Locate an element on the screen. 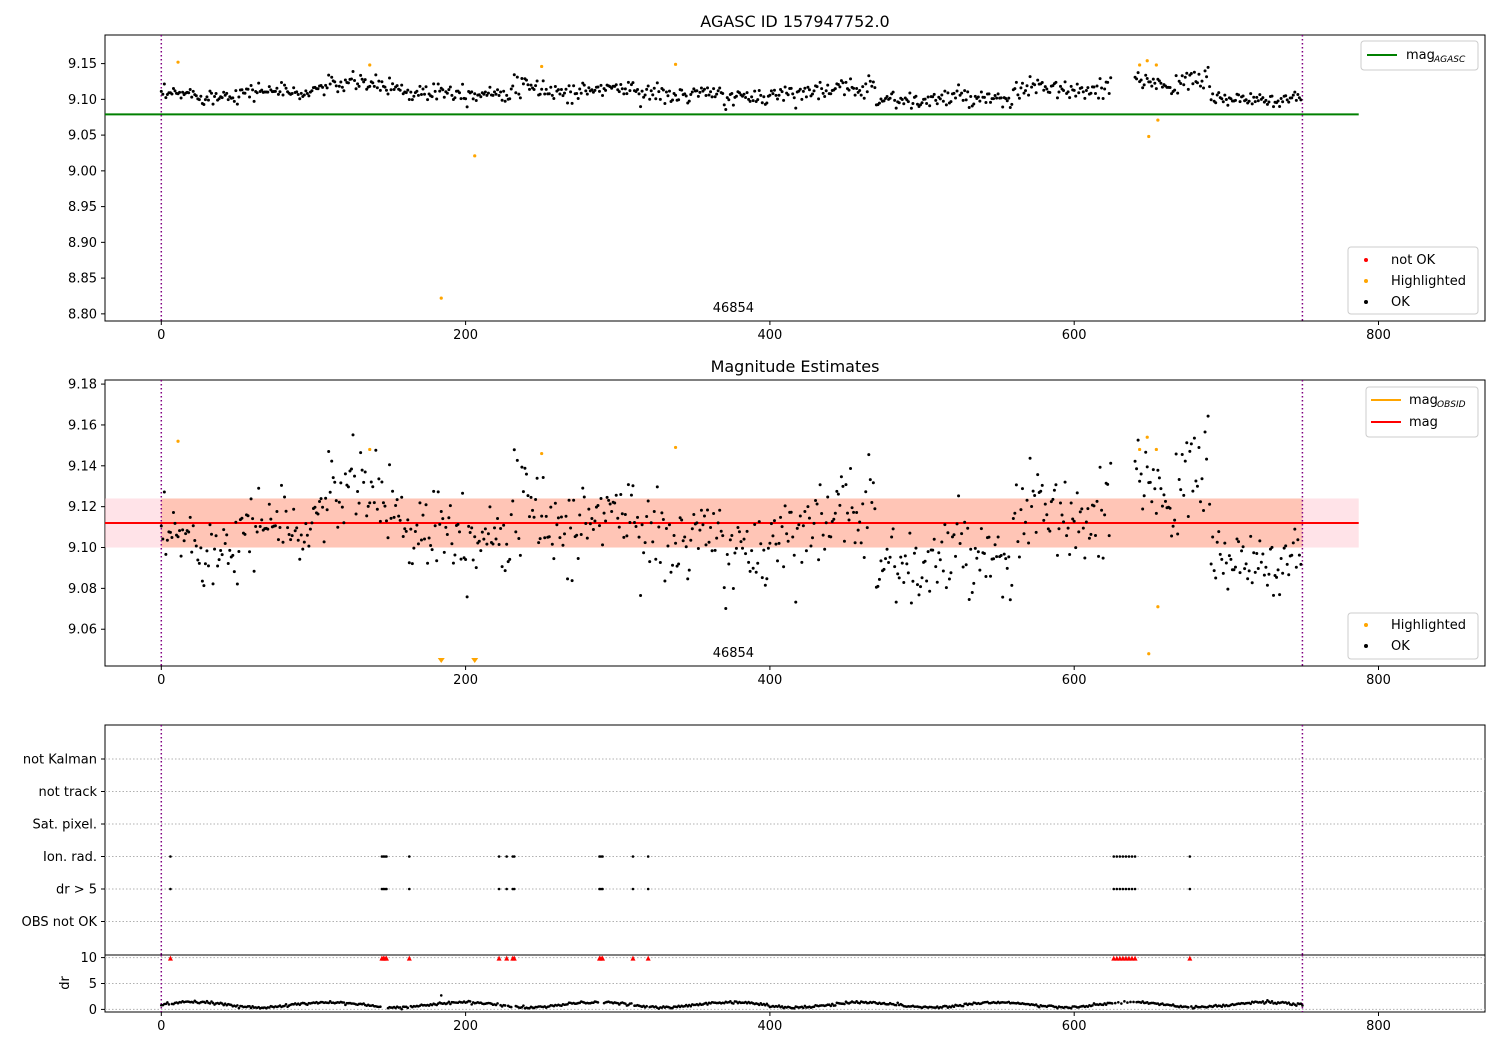  flag-label: Ion. rad. is located at coordinates (70, 857).